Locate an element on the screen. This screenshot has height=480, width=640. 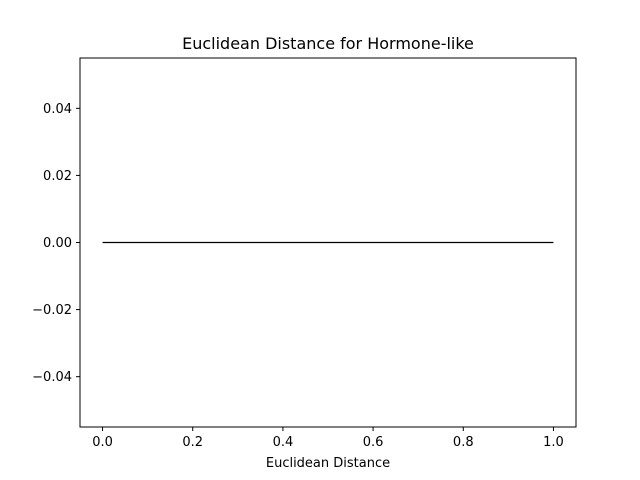
x-tick-label: 1.0 is located at coordinates (553, 442).